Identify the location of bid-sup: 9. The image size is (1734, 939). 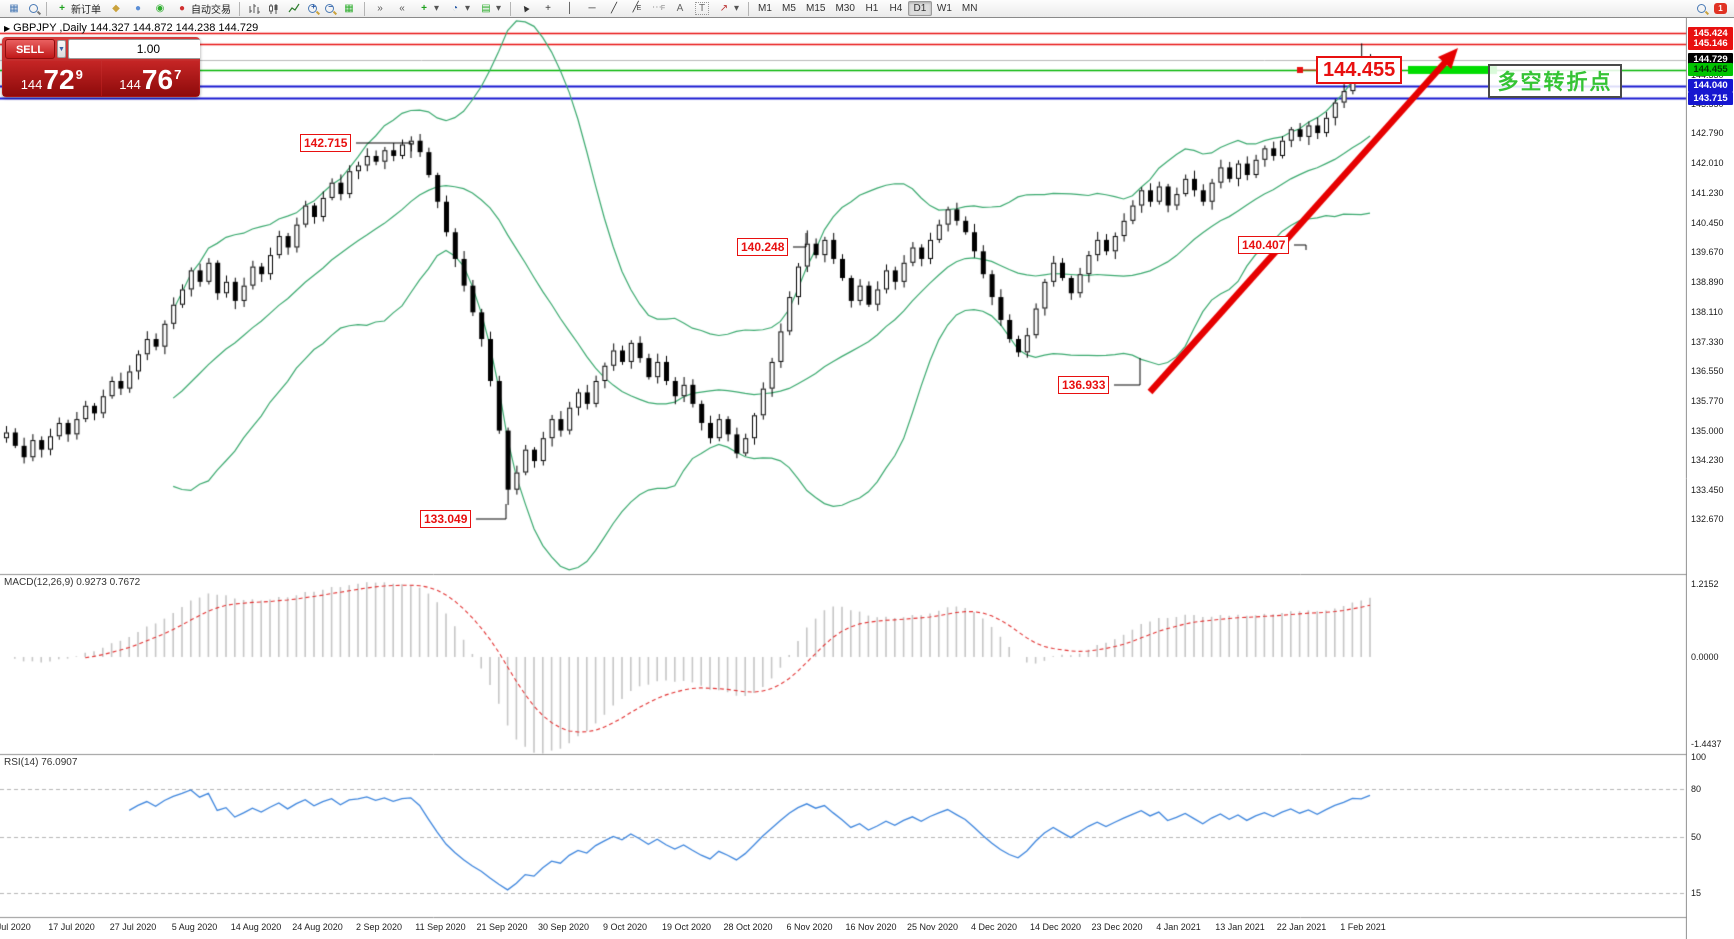
(79, 74).